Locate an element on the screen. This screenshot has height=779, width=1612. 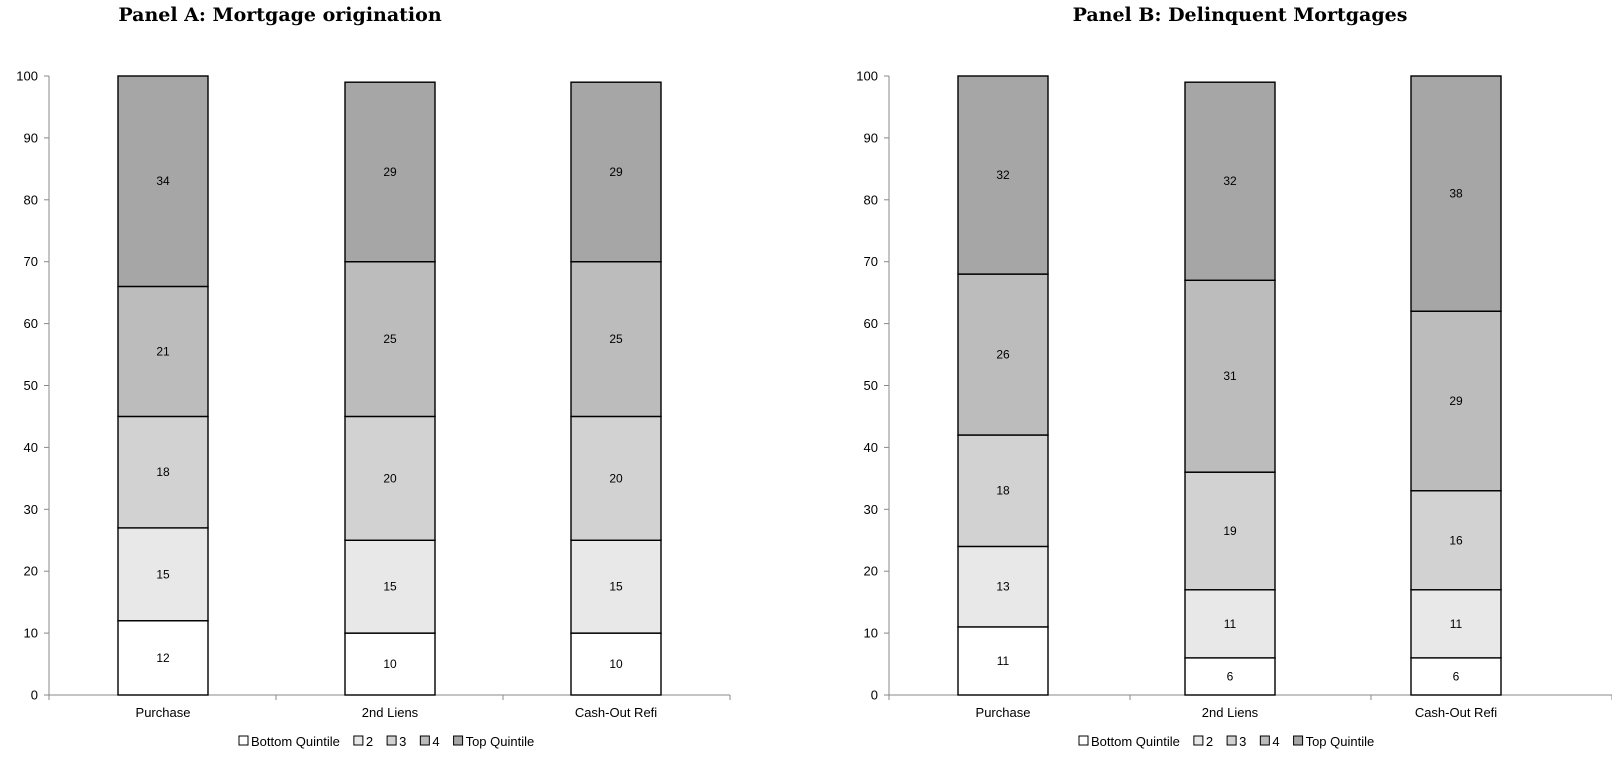
panel-a-title: Panel A: Mortgage origination is located at coordinates (280, 15).